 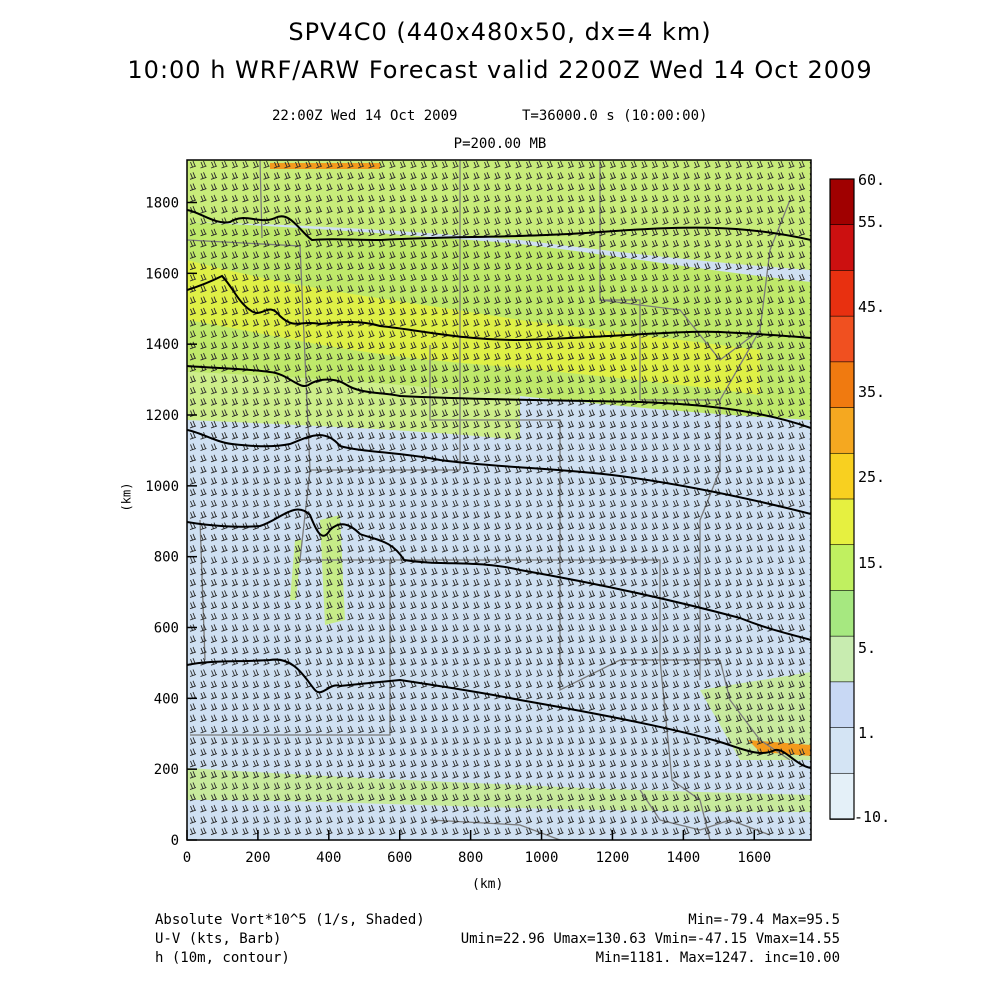 What do you see at coordinates (365, 116) in the screenshot?
I see `valid-time-label: 22:00Z Wed 14 Oct 2009` at bounding box center [365, 116].